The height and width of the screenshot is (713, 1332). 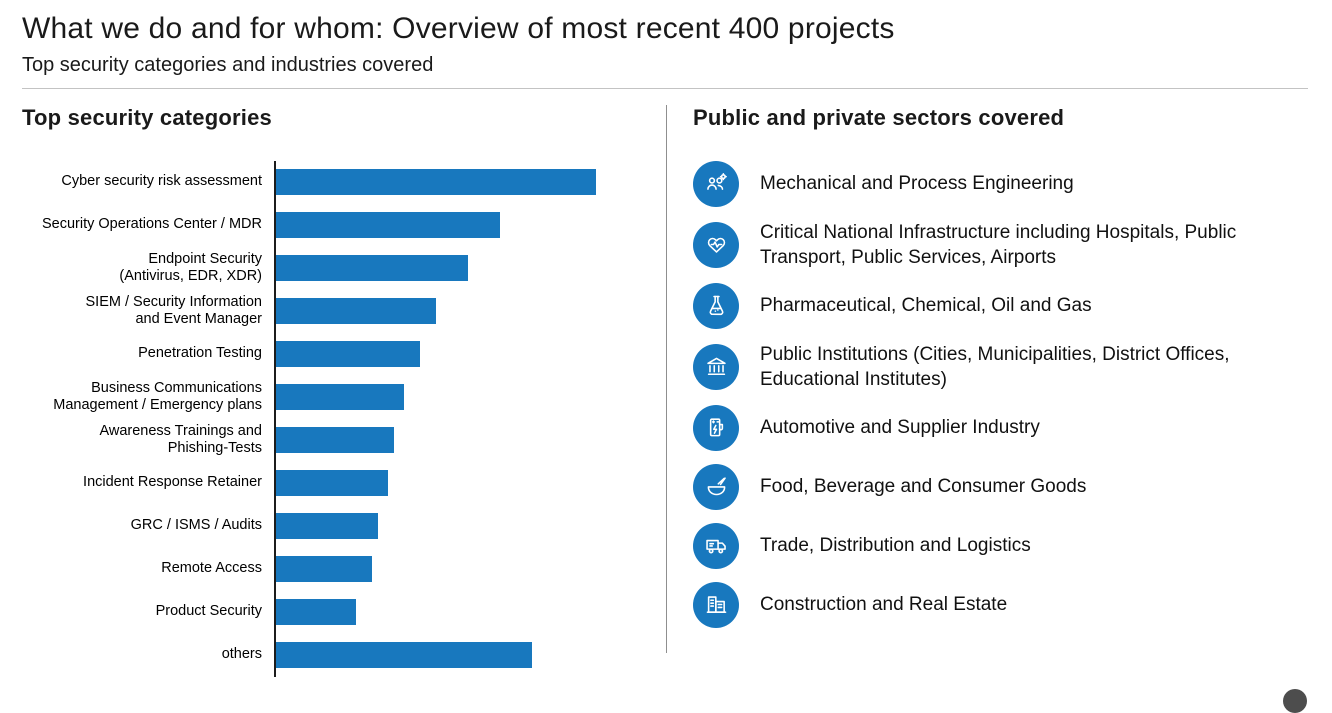 I want to click on sector-row: Pharmaceutical, Chemical, Oil and Gas, so click(x=1000, y=305).